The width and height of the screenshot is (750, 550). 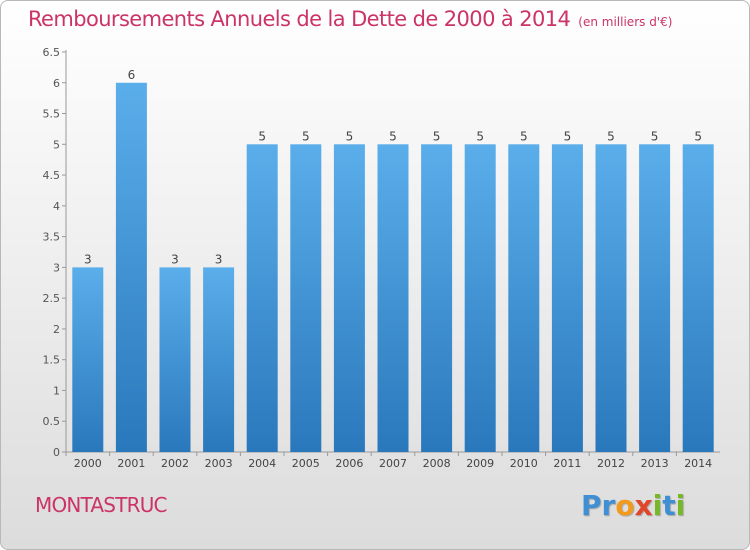 What do you see at coordinates (567, 298) in the screenshot?
I see `bar-2011` at bounding box center [567, 298].